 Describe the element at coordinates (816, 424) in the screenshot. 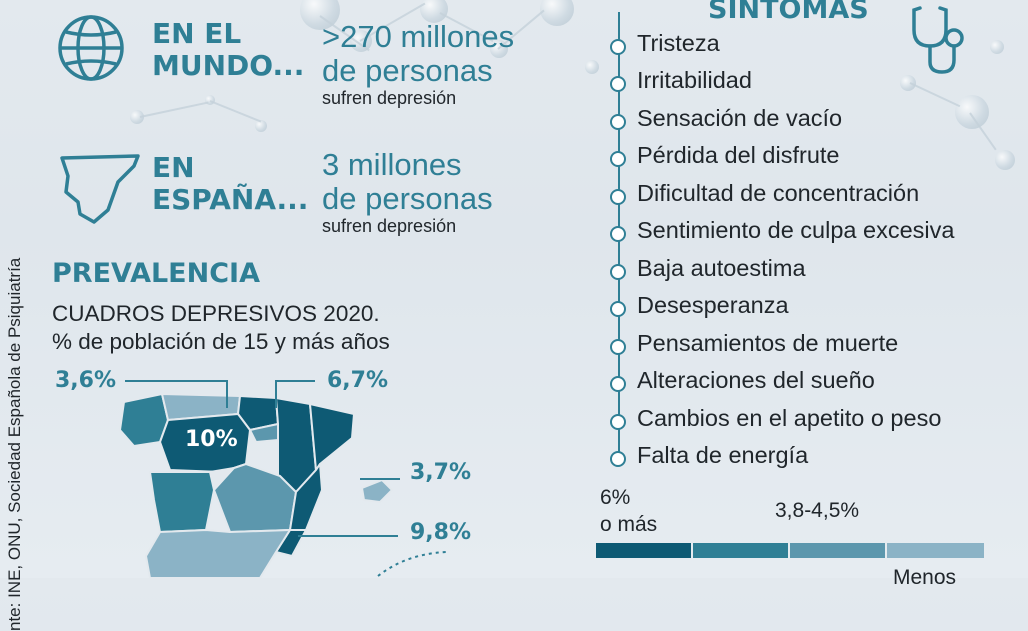

I see `symptom-item: Cambios en el apetito o peso` at that location.